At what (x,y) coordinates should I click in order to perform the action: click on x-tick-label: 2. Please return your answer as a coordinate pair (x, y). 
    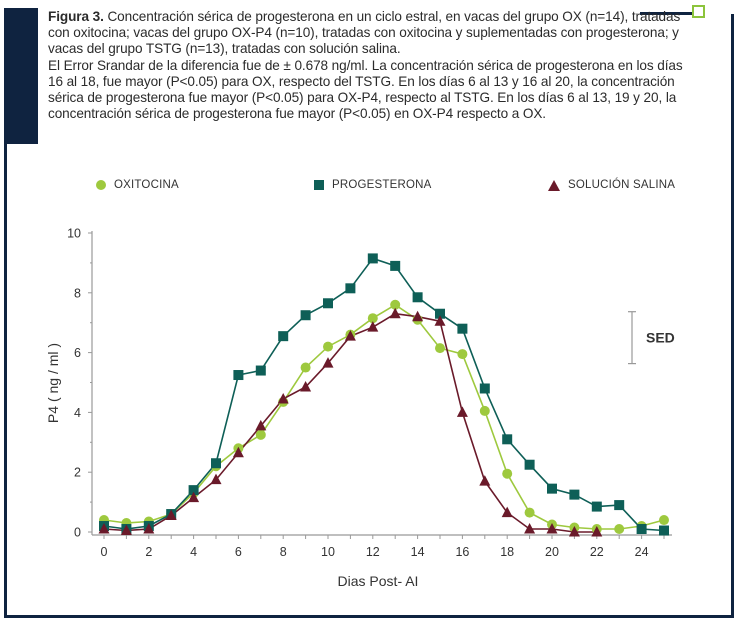
    Looking at the image, I should click on (148, 552).